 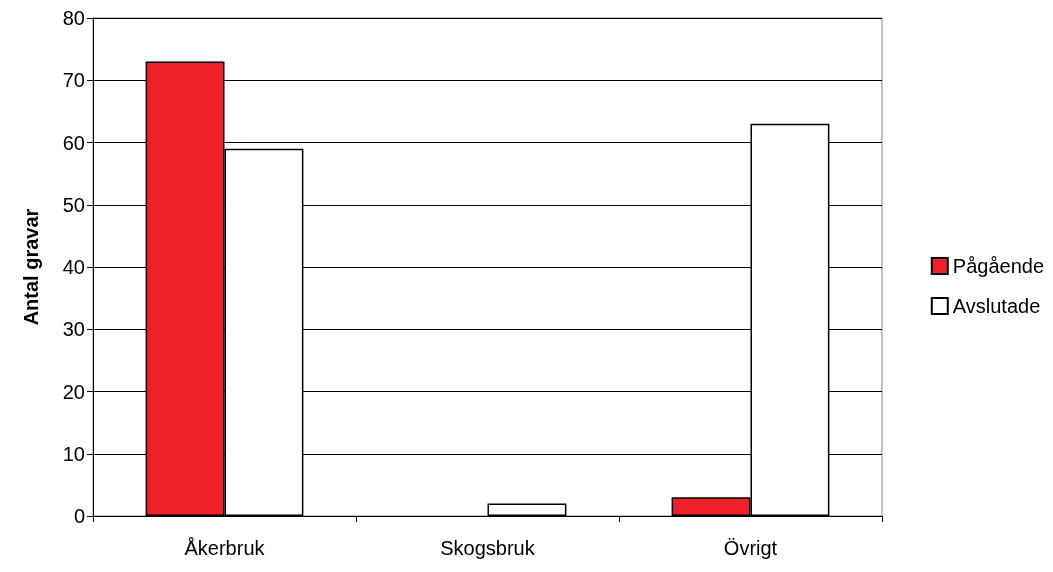 I want to click on y-axis-title: Antal gravar, so click(x=31, y=267).